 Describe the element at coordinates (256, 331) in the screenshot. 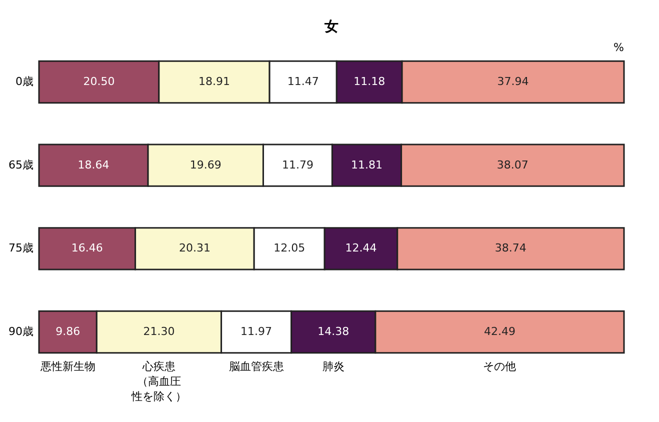

I see `data-label: 11.97` at that location.